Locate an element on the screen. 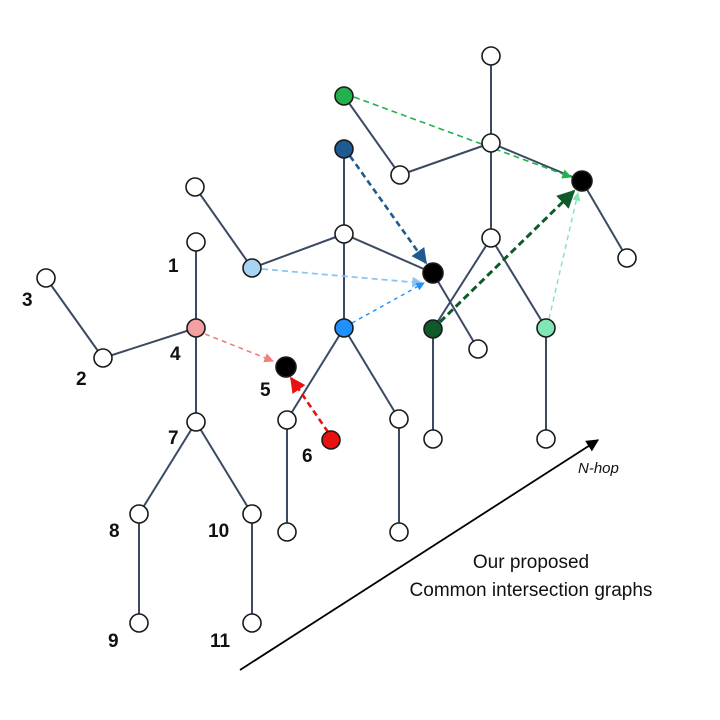 This screenshot has width=720, height=720. joint-node-green is located at coordinates (344, 96).